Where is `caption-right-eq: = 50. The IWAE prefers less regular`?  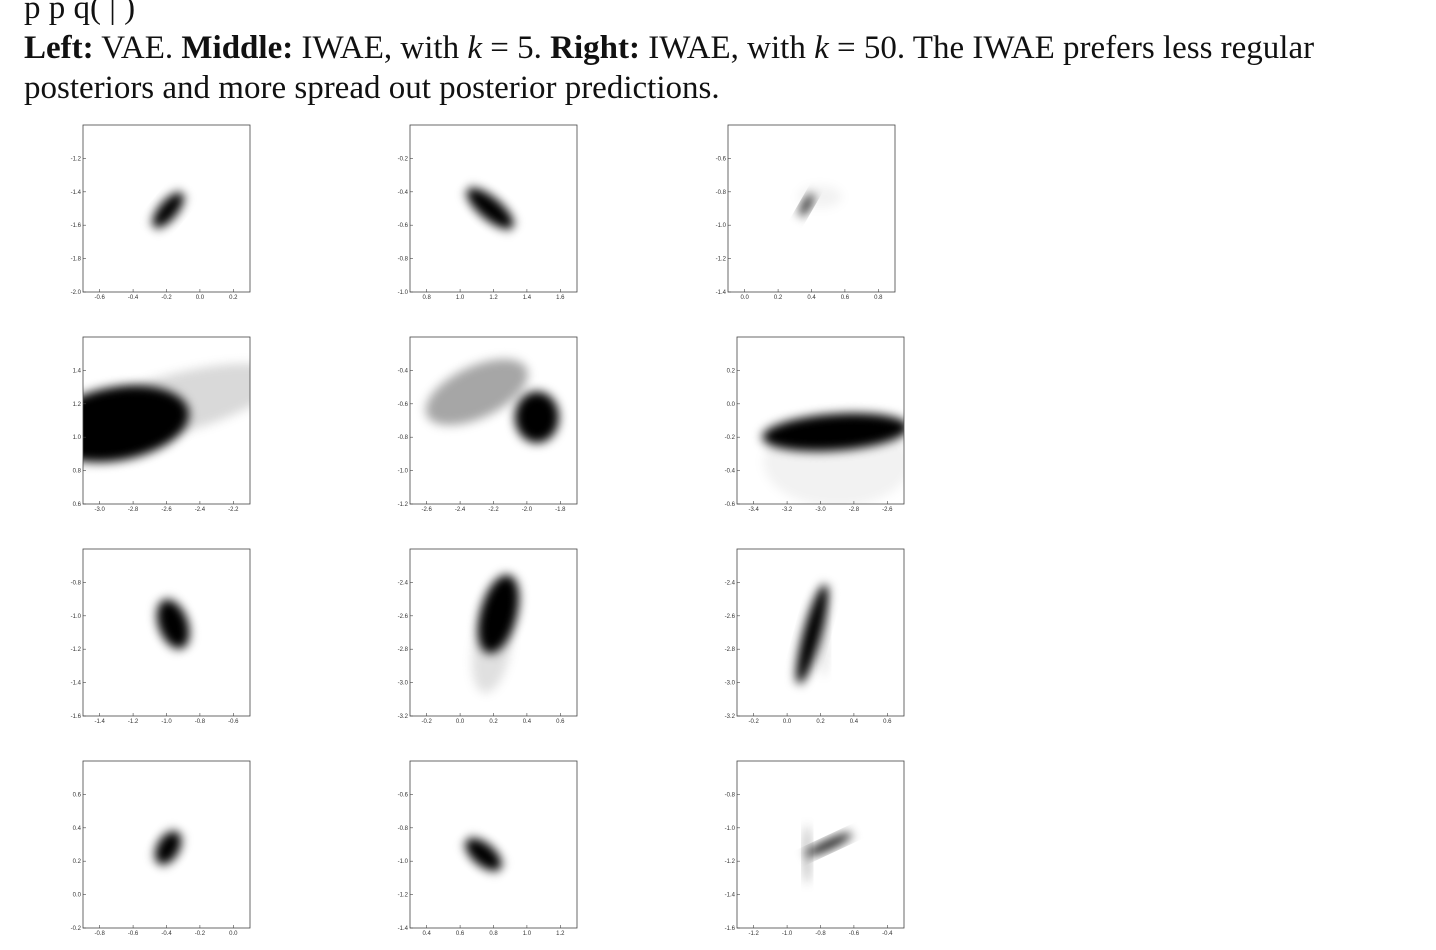 caption-right-eq: = 50. The IWAE prefers less regular is located at coordinates (1071, 48).